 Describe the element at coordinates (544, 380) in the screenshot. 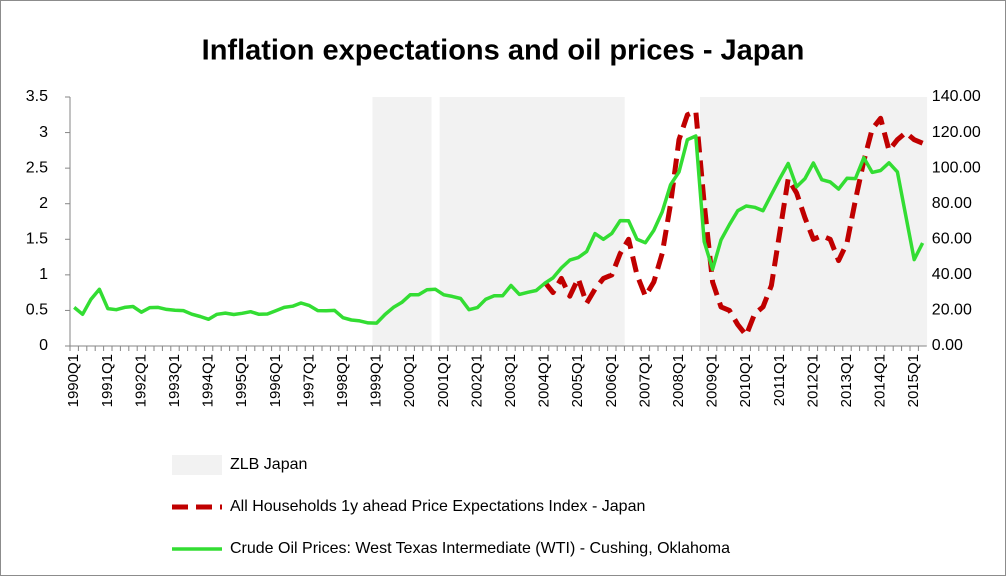

I see `x-tick-label: 2004Q1` at that location.